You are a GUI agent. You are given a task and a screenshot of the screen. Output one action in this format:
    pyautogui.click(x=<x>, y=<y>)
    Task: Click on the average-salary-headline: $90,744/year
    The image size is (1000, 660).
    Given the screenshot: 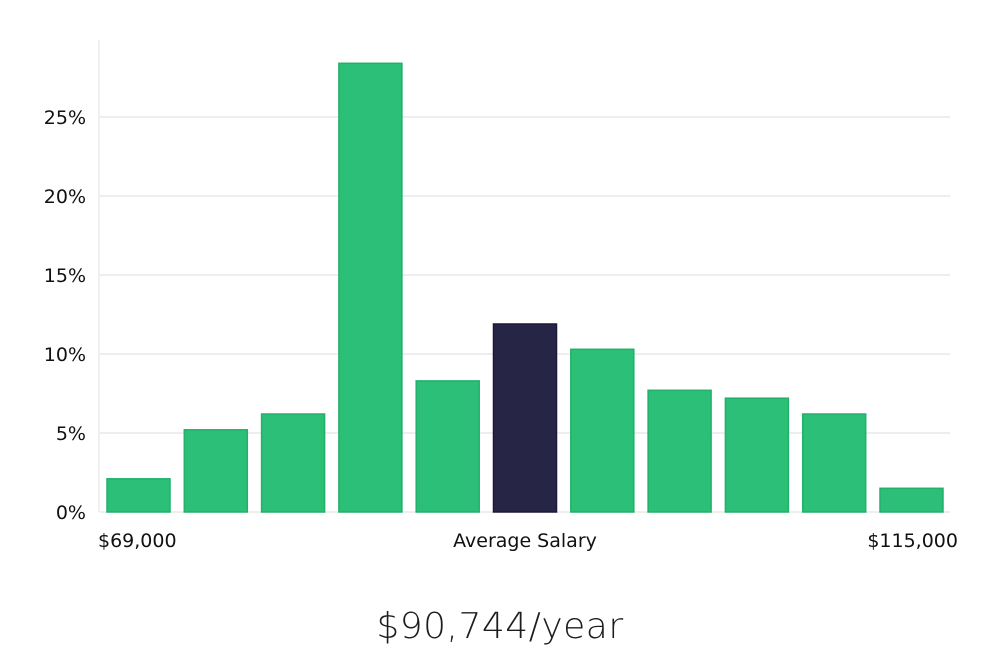 What is the action you would take?
    pyautogui.click(x=500, y=626)
    